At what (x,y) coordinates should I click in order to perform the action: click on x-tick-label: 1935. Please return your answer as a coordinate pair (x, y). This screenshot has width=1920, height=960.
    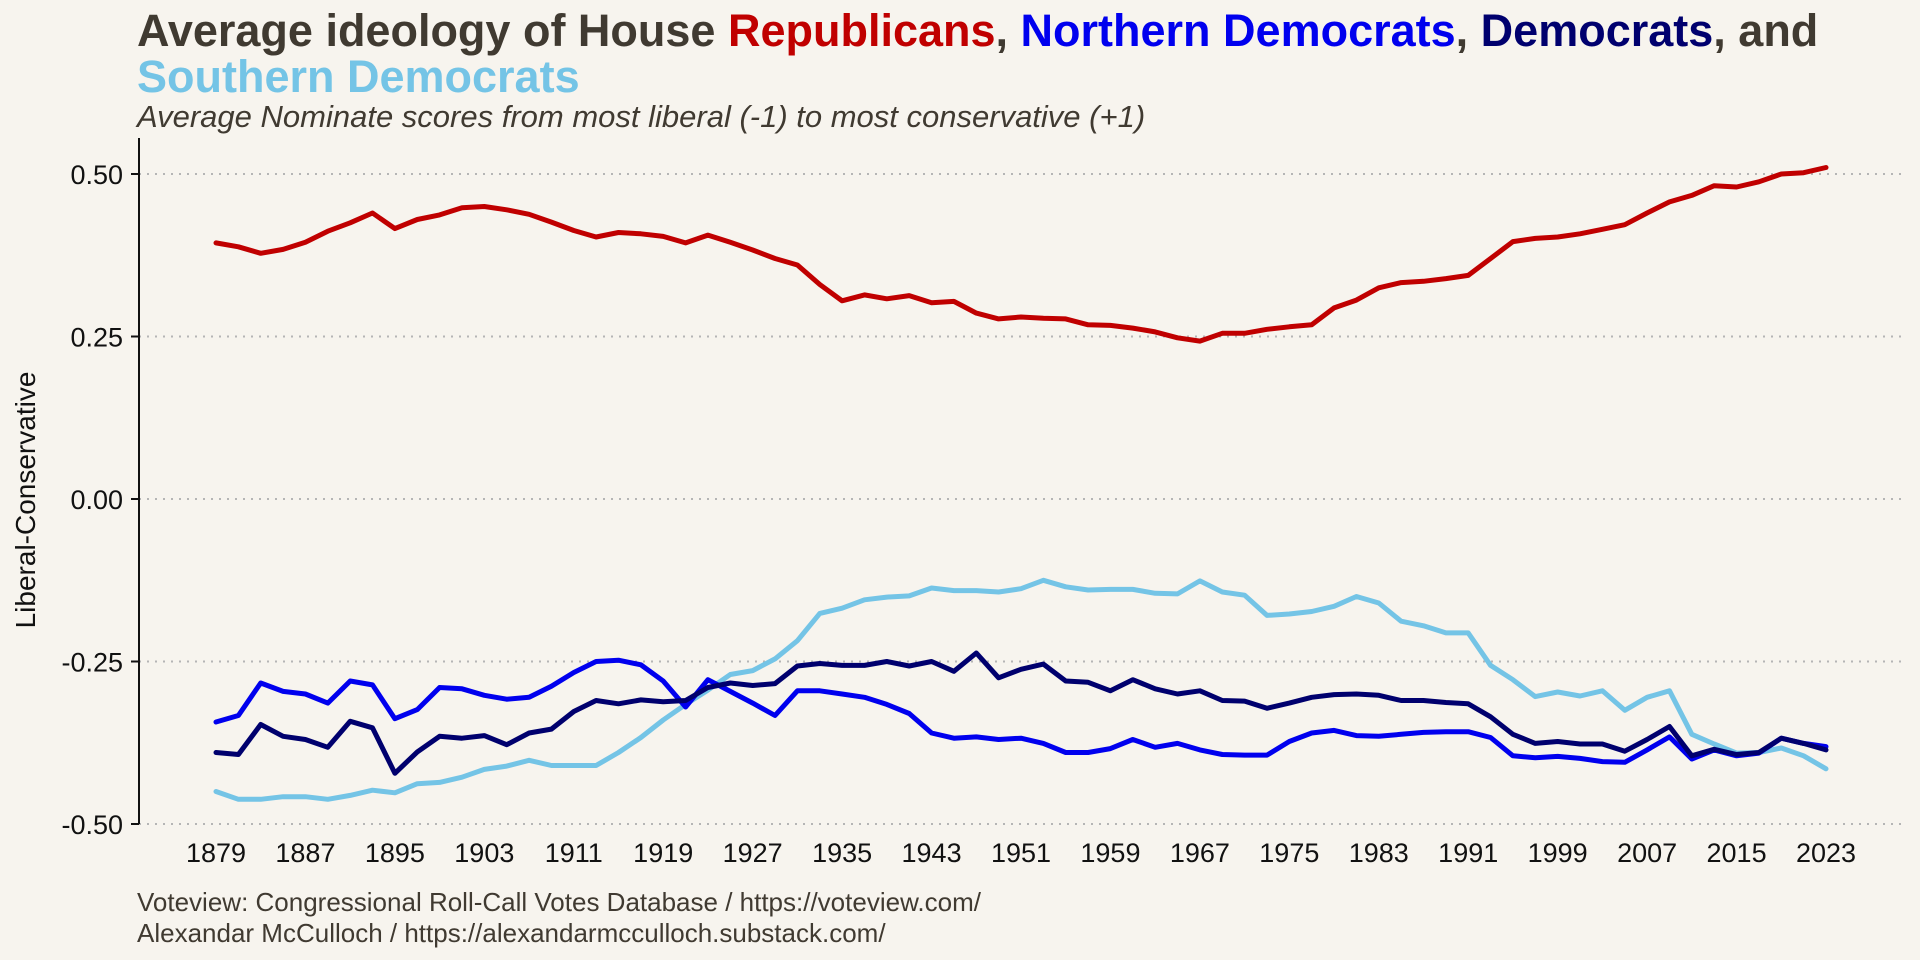
    Looking at the image, I should click on (842, 853).